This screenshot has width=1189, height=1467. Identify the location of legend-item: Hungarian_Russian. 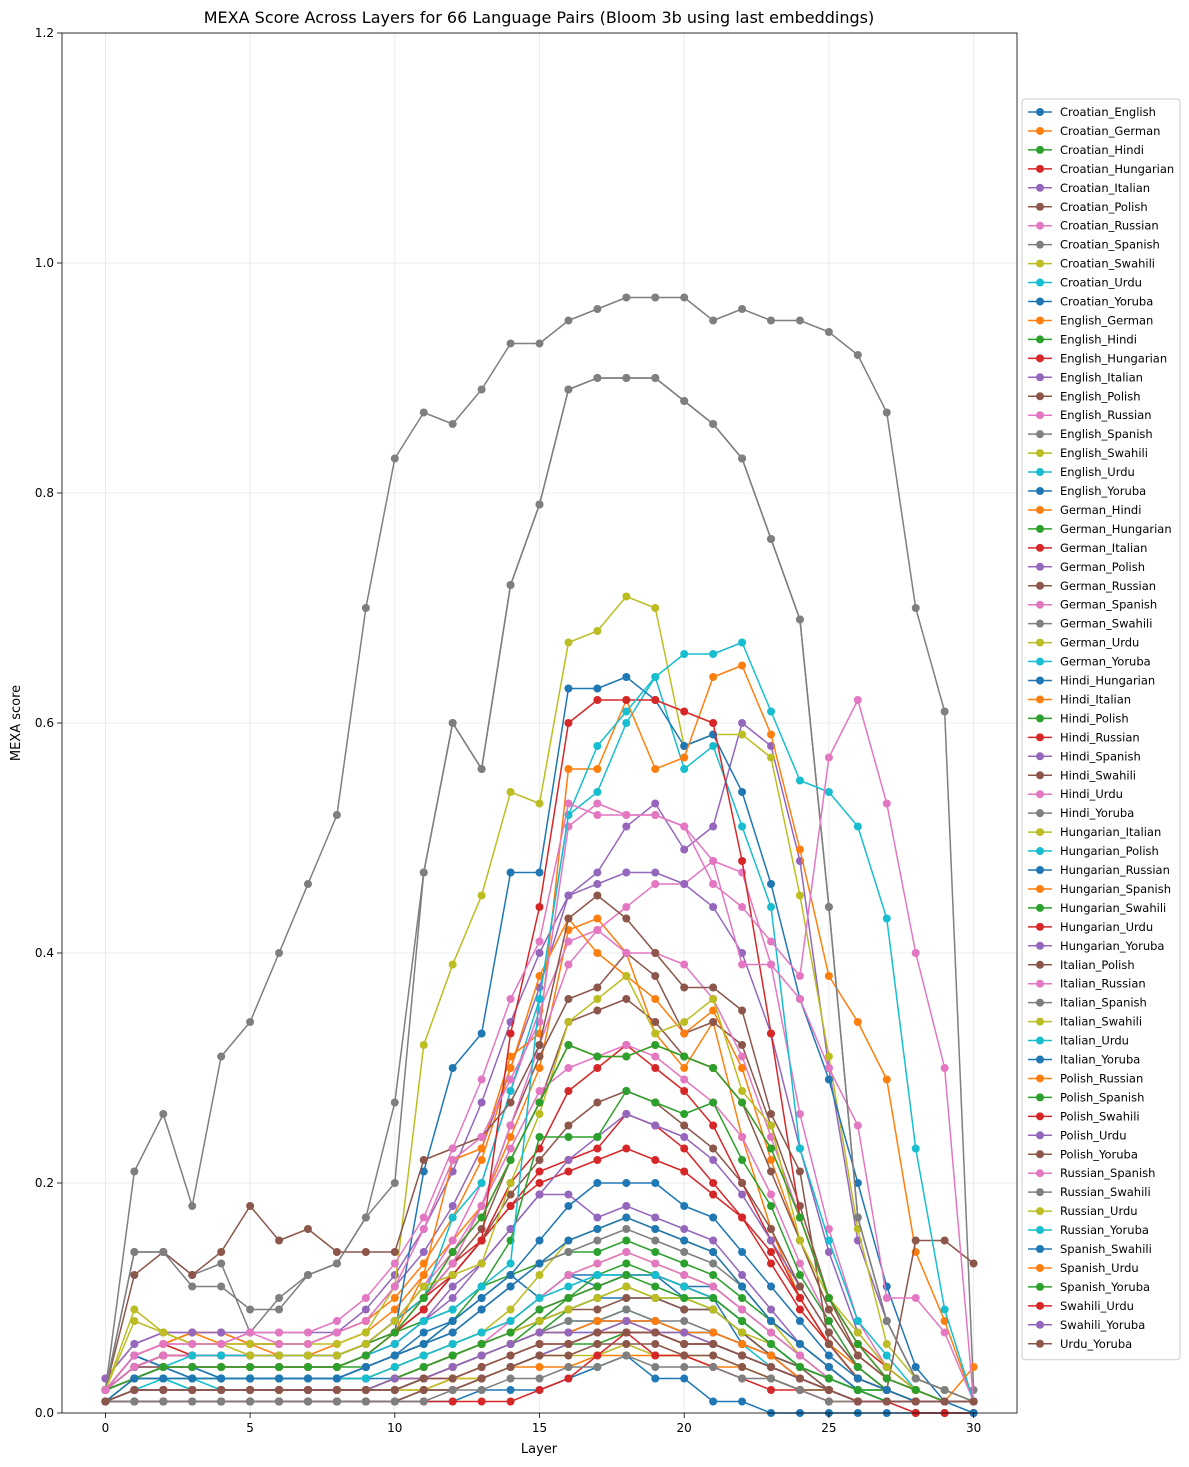
(1099, 870).